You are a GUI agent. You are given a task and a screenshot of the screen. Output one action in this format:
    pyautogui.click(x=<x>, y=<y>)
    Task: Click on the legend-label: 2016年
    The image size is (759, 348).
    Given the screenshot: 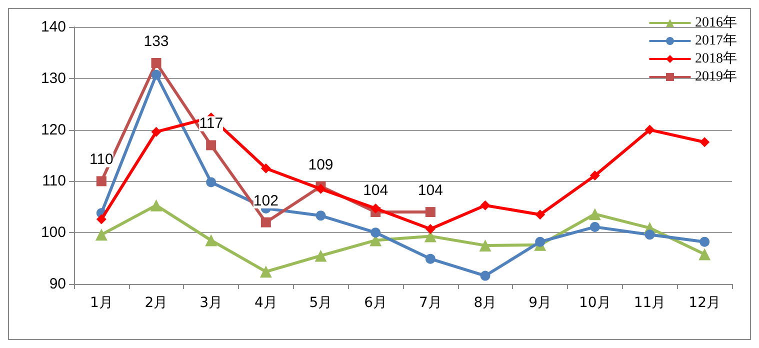 What is the action you would take?
    pyautogui.click(x=716, y=22)
    